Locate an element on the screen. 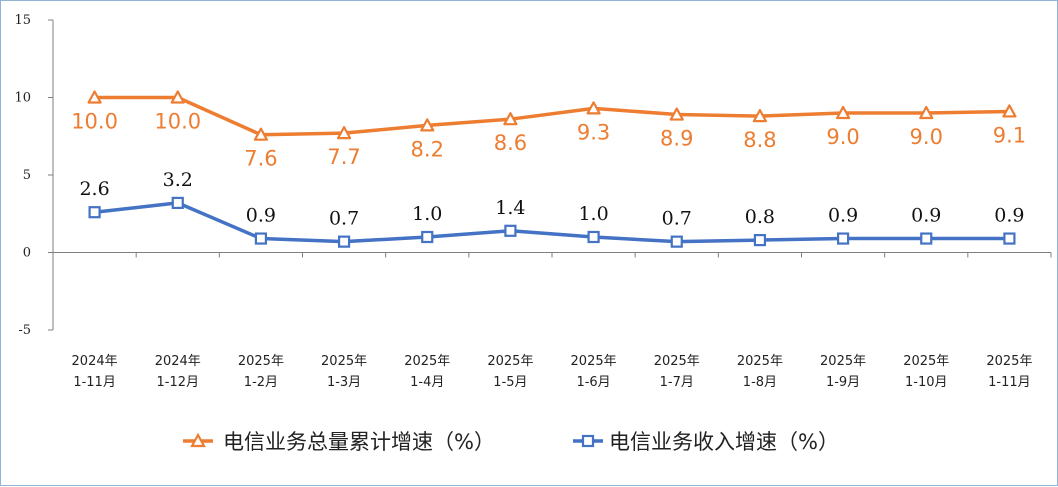 The width and height of the screenshot is (1058, 487). legend-triangle-icon is located at coordinates (198, 440).